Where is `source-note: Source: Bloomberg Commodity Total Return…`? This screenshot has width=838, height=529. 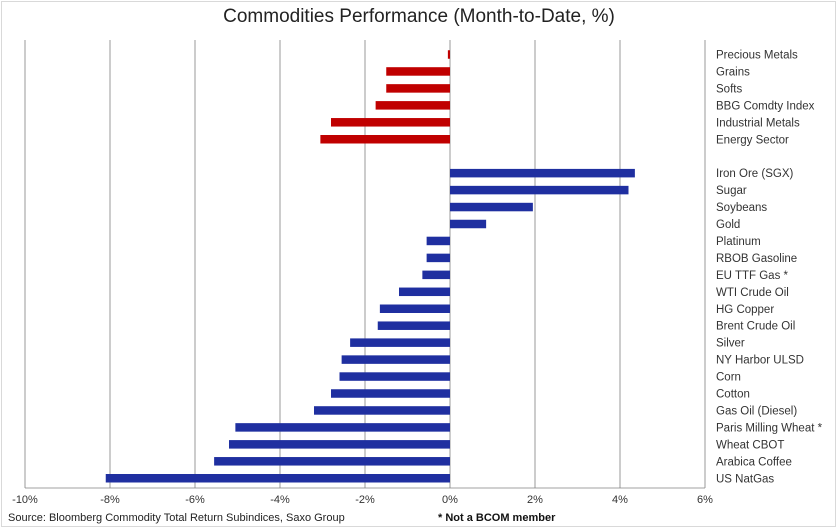 source-note: Source: Bloomberg Commodity Total Return… is located at coordinates (176, 518).